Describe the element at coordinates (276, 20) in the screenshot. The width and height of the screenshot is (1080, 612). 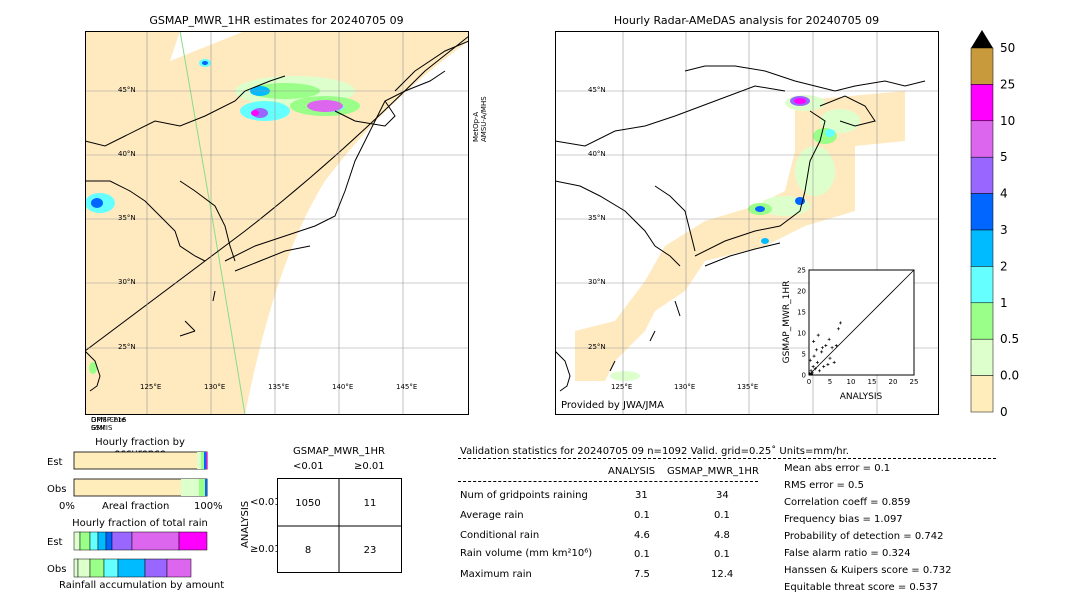
I see `left-map-title: GSMAP_MWR_1HR estimates for 20240705 09` at that location.